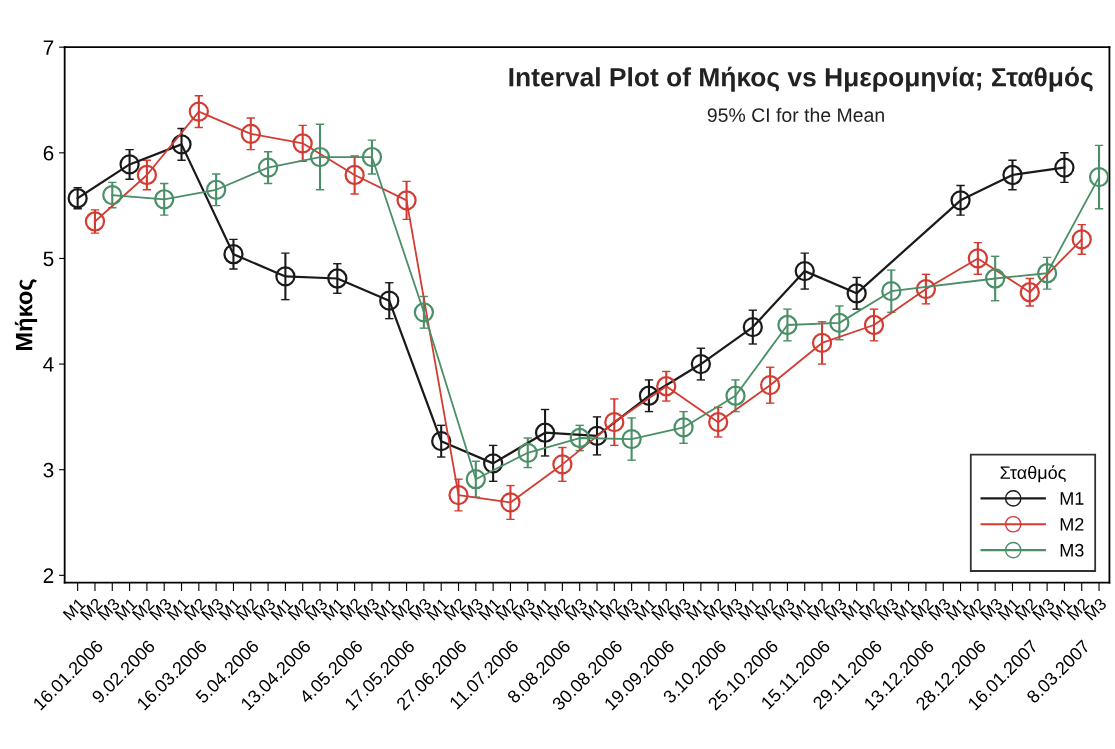  I want to click on text: 95% CI for the Mean, so click(795, 115).